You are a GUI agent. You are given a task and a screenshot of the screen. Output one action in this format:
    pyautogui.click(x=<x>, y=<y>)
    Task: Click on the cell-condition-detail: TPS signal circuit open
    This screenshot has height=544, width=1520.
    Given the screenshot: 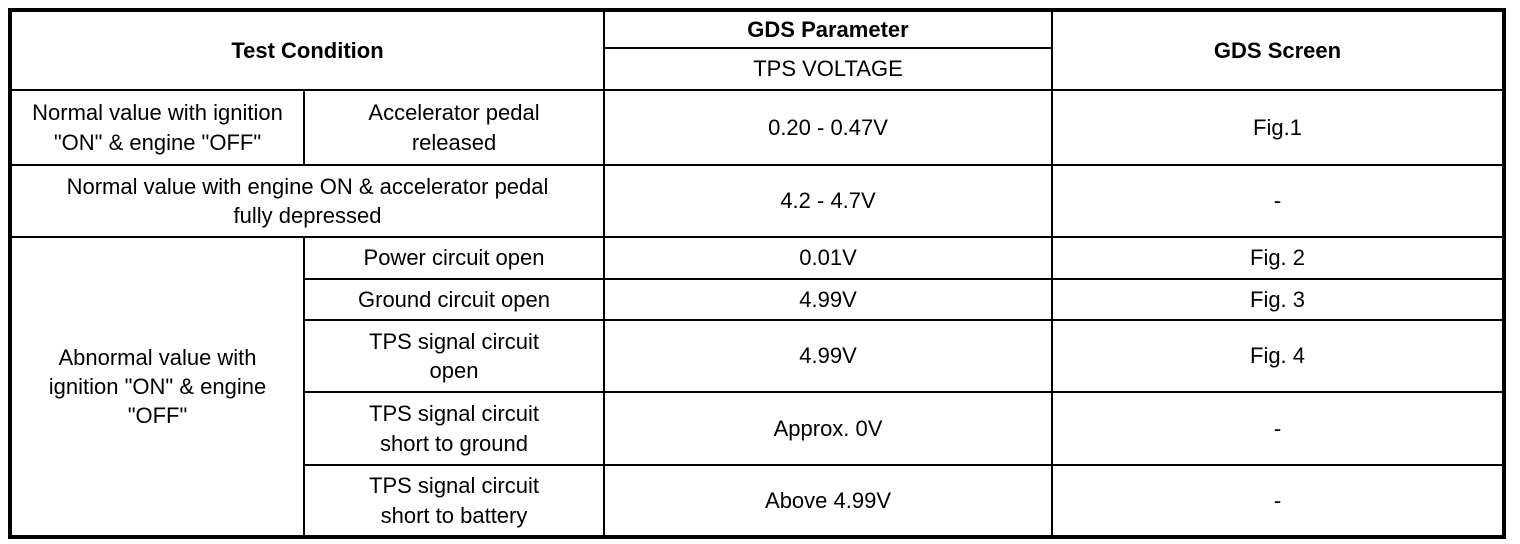 What is the action you would take?
    pyautogui.click(x=454, y=356)
    